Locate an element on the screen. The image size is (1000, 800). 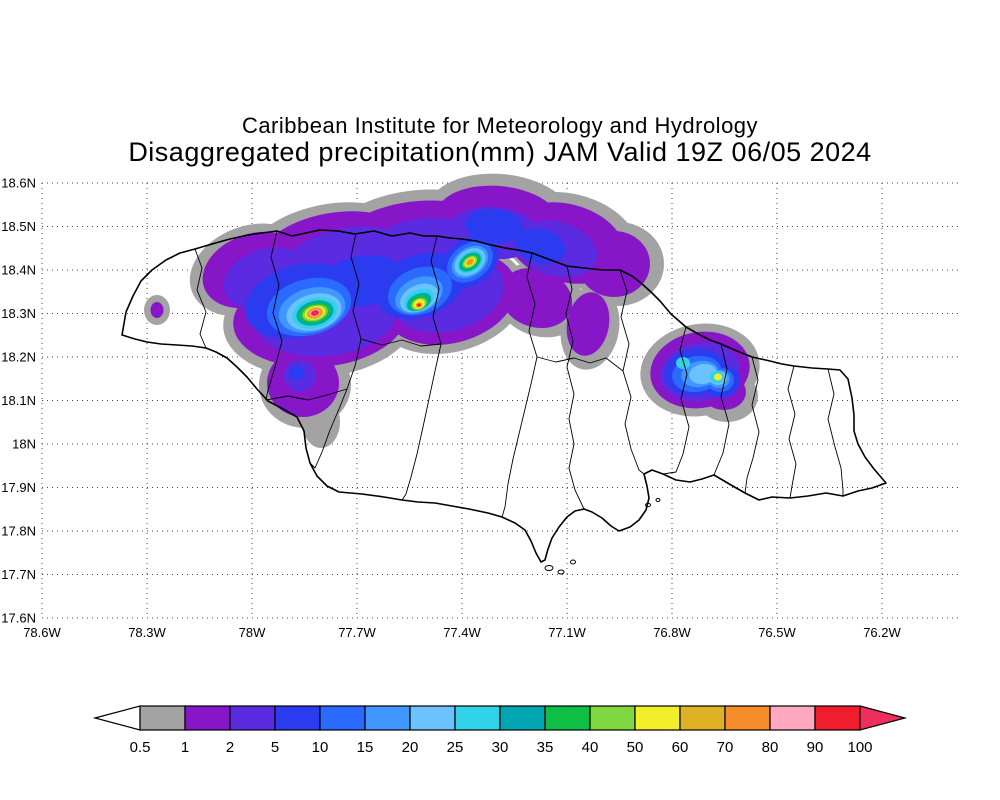
legend-tick-label: 2 is located at coordinates (230, 747).